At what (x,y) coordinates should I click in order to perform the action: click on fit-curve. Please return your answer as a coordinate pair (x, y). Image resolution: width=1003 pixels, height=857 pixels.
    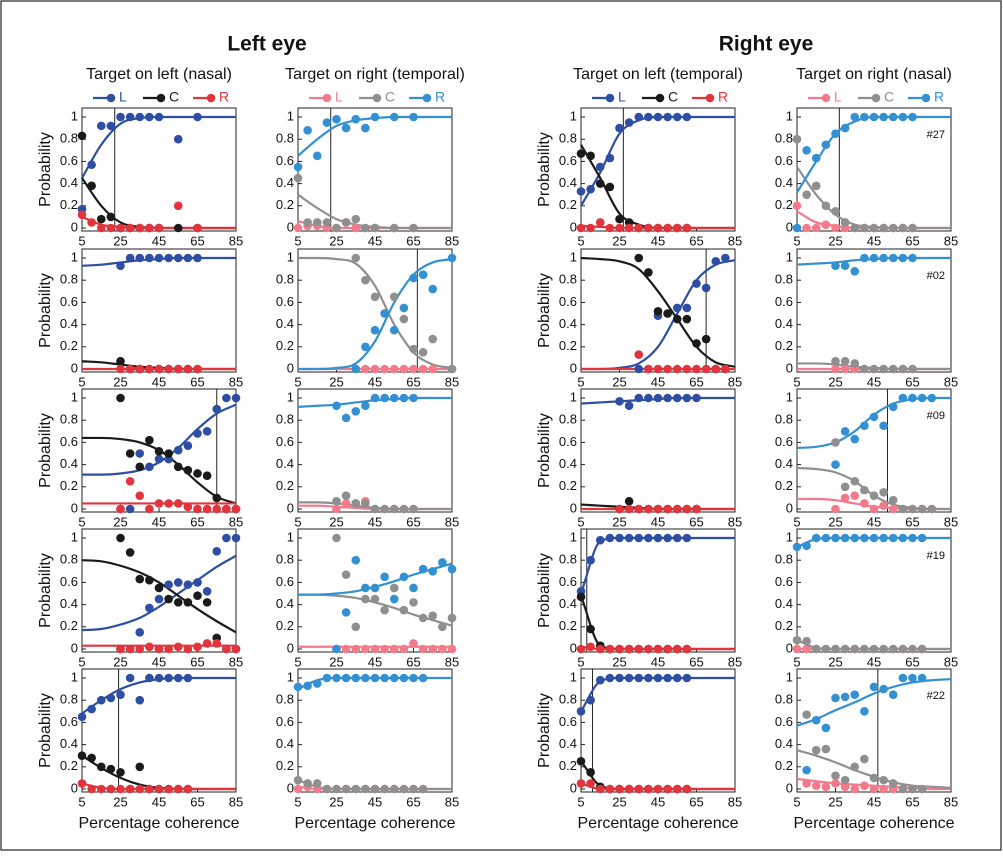
    Looking at the image, I should click on (375, 312).